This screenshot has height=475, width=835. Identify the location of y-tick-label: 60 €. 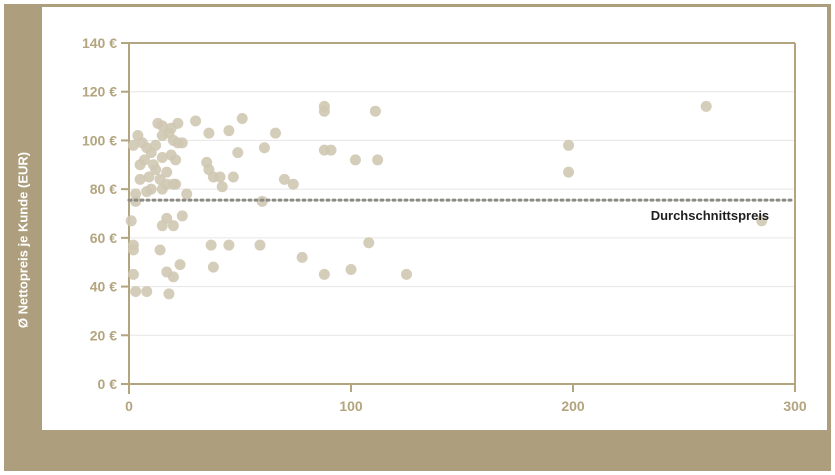
(103, 238).